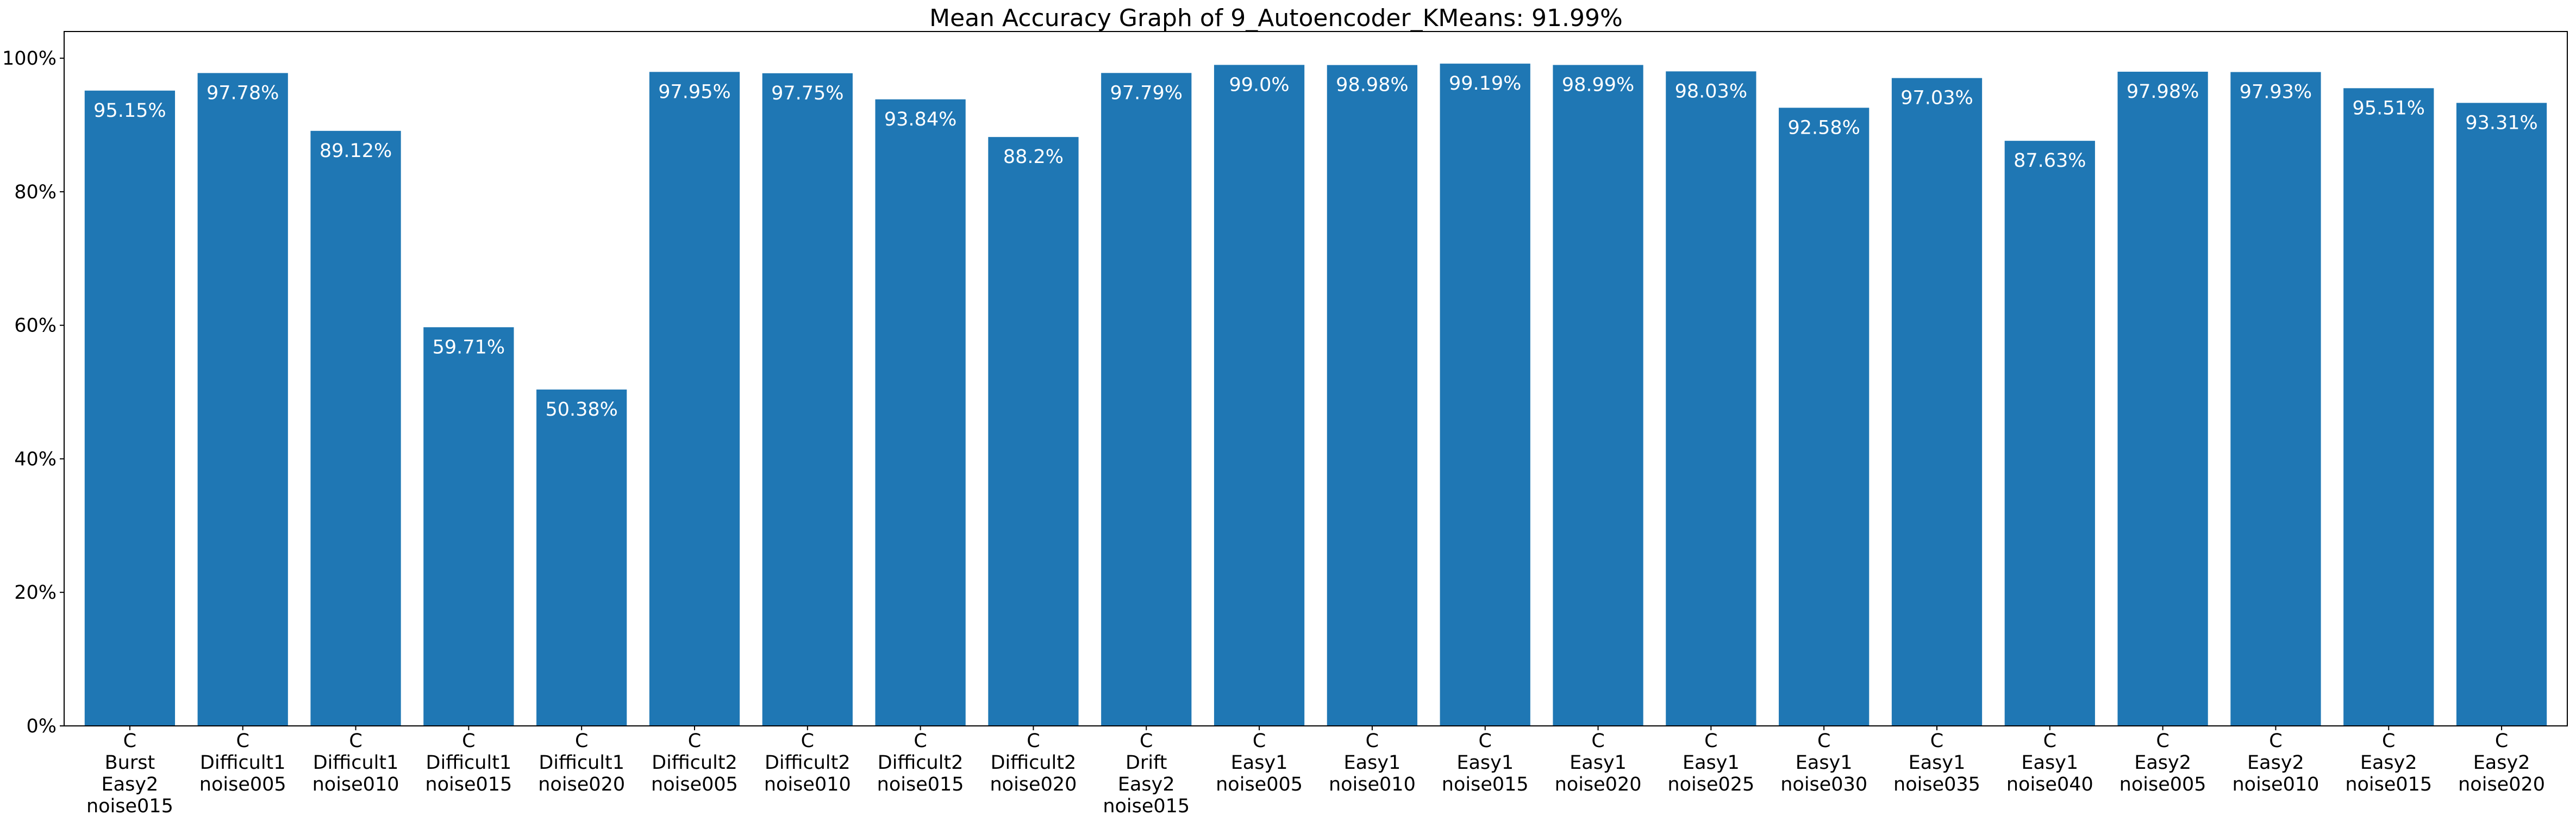  What do you see at coordinates (35, 459) in the screenshot?
I see `y-tick-label: 40%` at bounding box center [35, 459].